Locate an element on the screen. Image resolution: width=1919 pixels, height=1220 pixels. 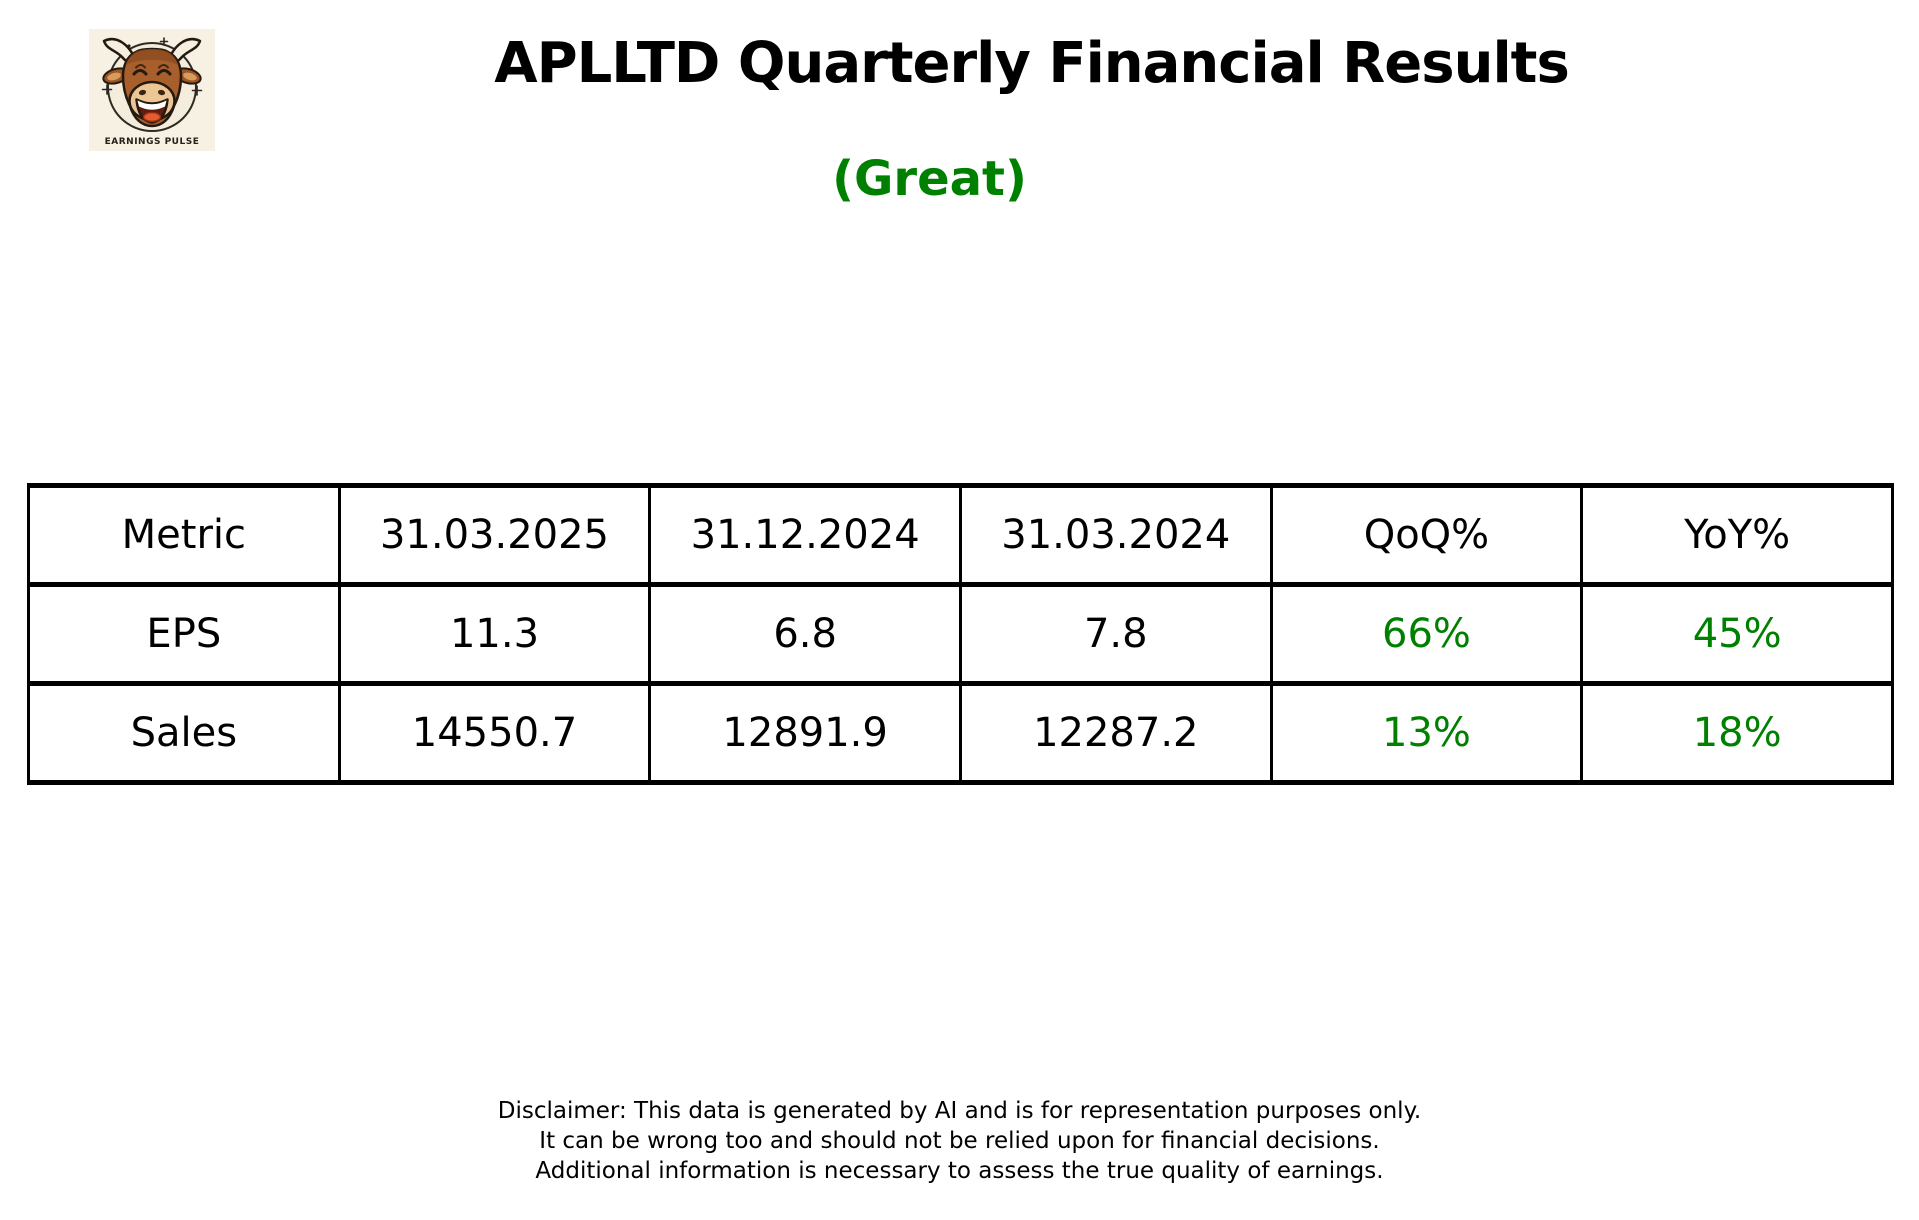
sparkle-icon is located at coordinates (152, 66).